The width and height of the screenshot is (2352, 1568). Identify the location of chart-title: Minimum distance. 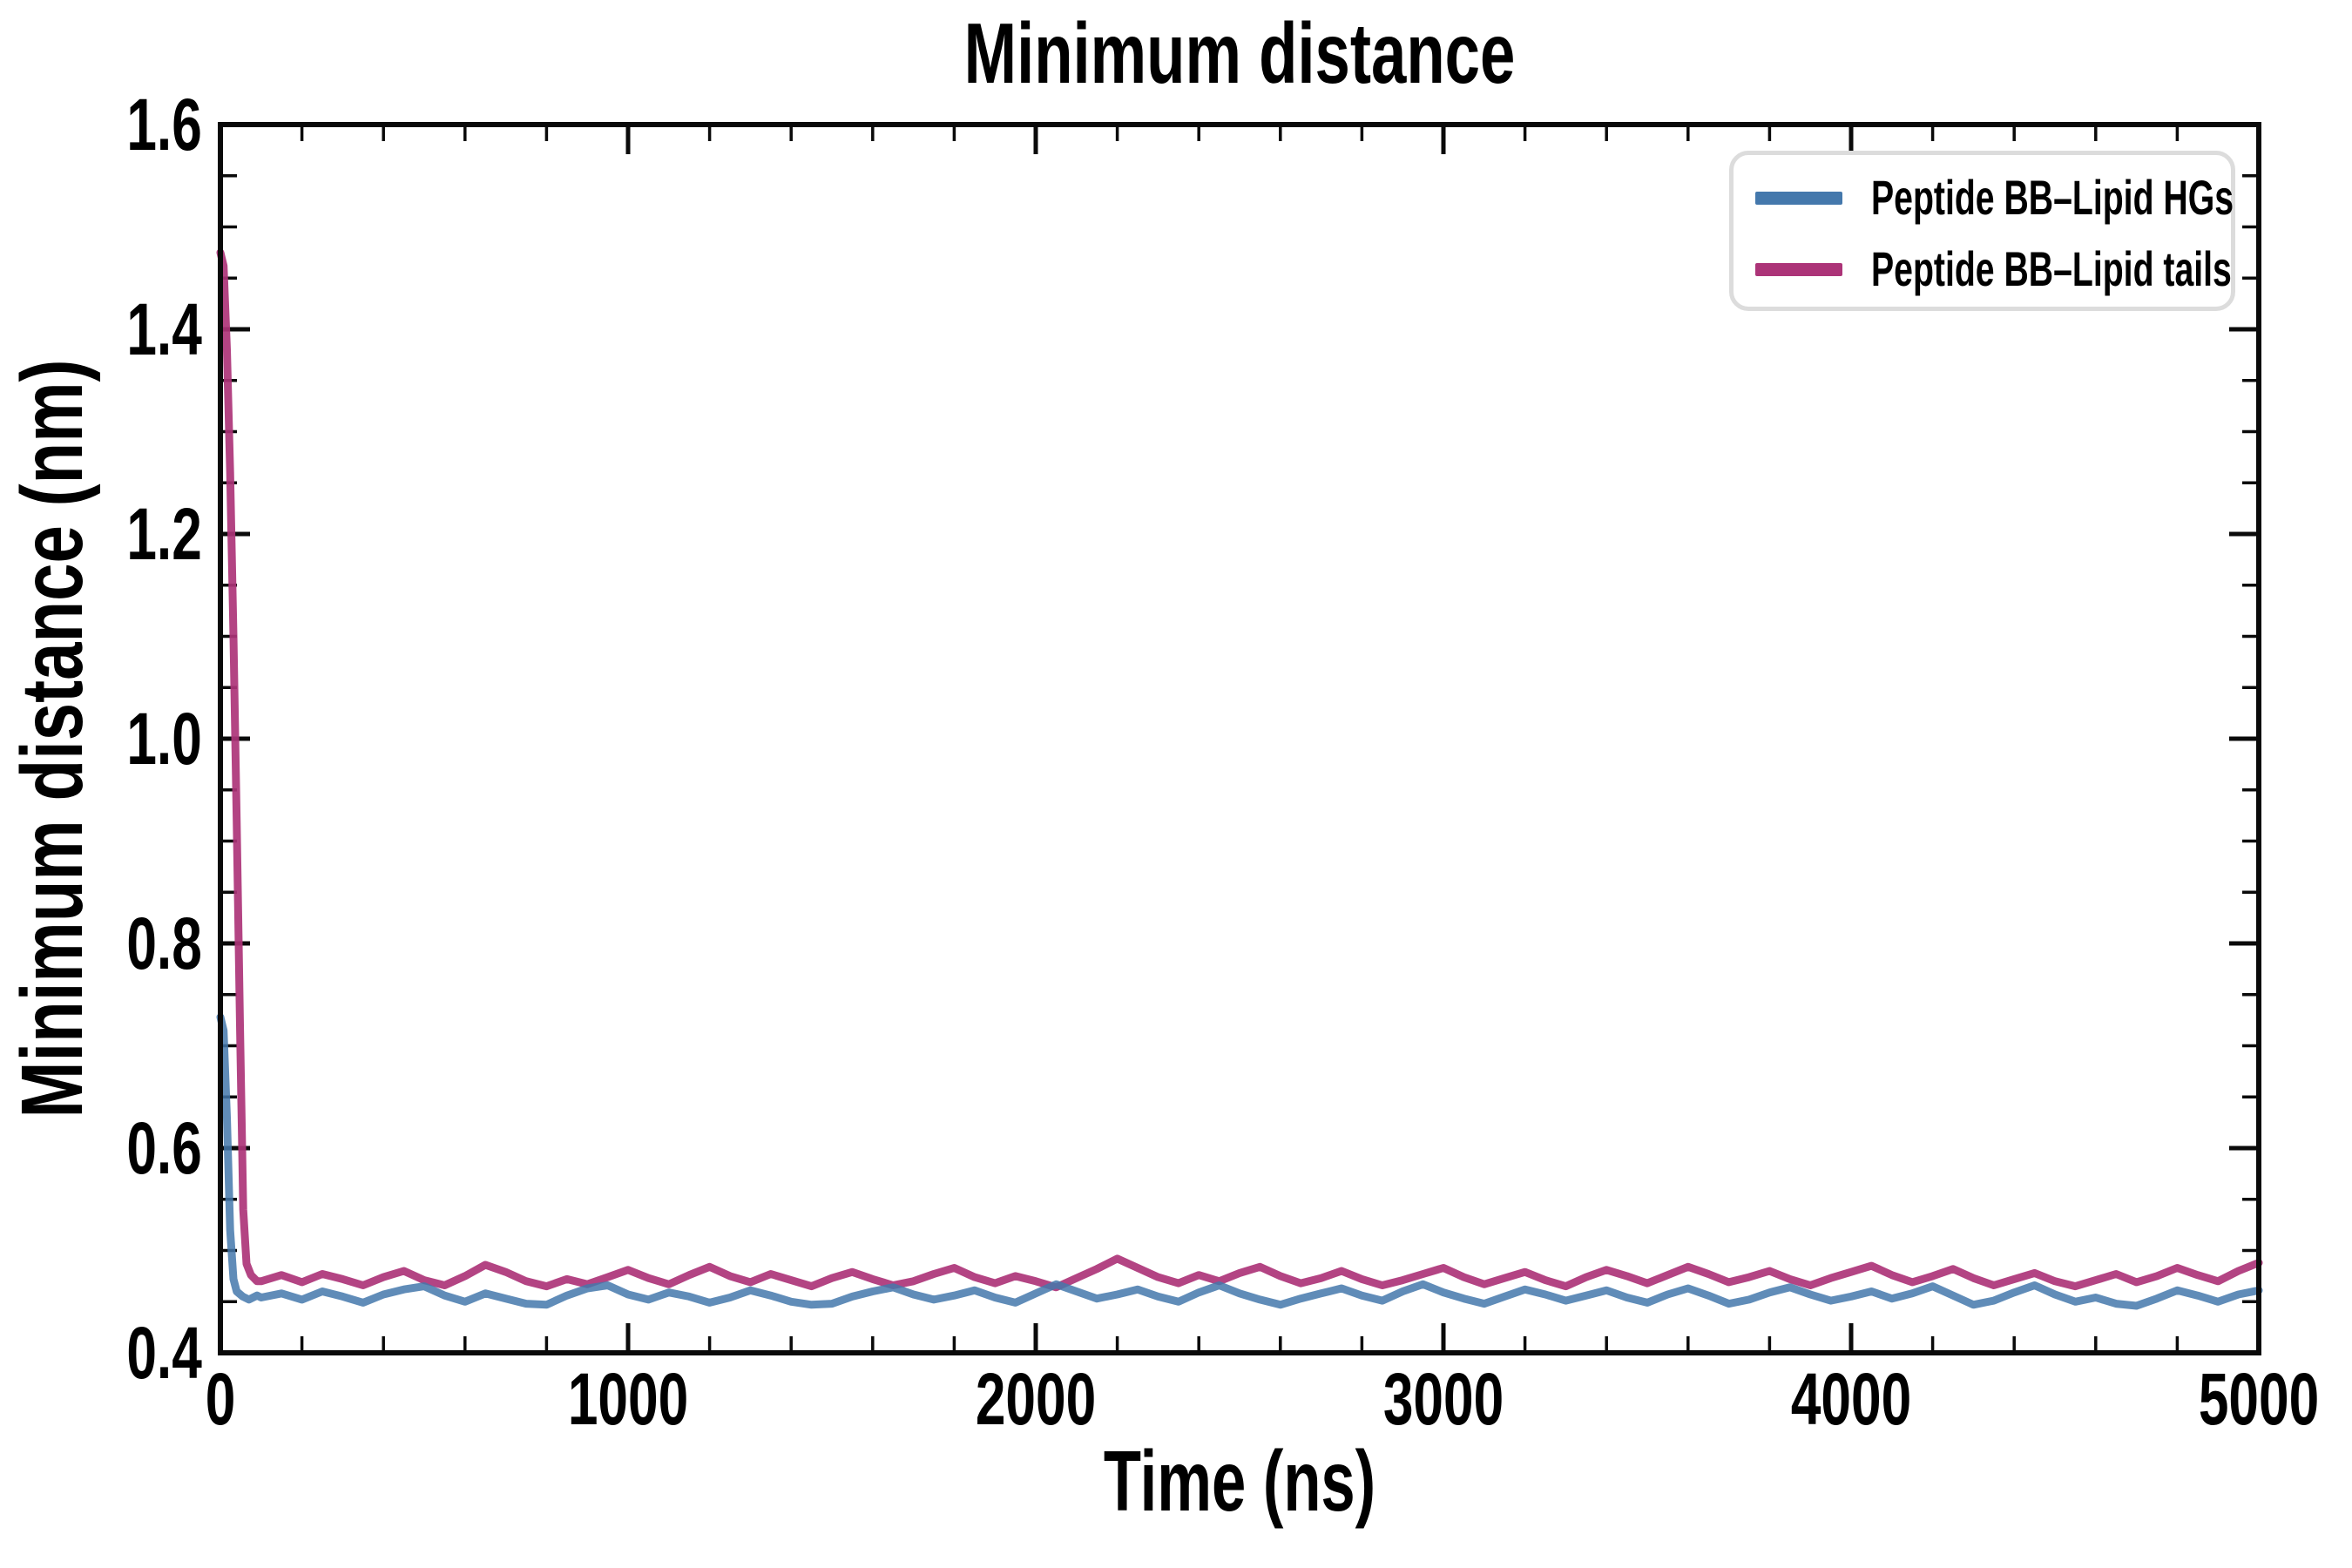
(1240, 53).